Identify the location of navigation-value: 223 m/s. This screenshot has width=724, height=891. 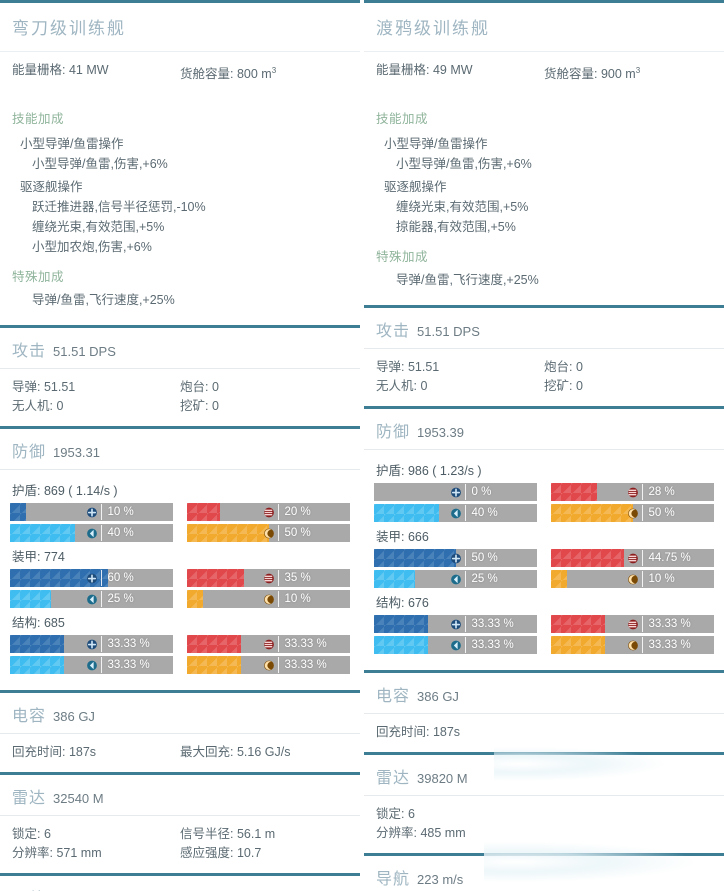
(440, 880).